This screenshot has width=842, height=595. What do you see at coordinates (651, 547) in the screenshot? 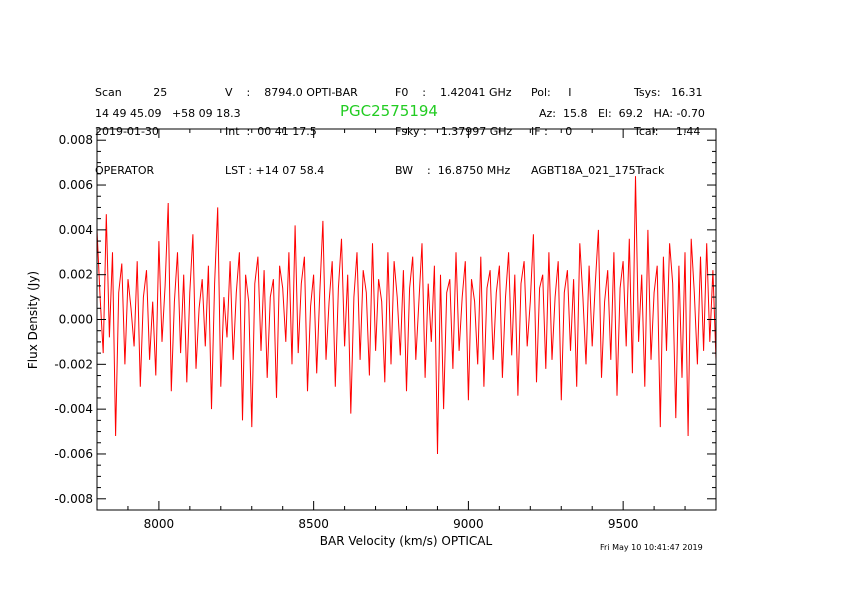
I see `timestamp: Fri May 10 10:41:47 2019` at bounding box center [651, 547].